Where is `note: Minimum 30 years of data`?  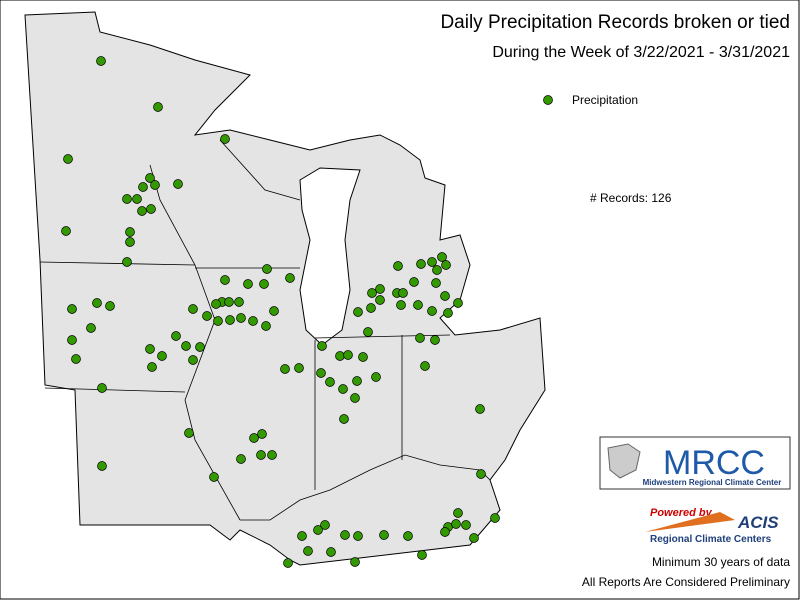
note: Minimum 30 years of data is located at coordinates (721, 562).